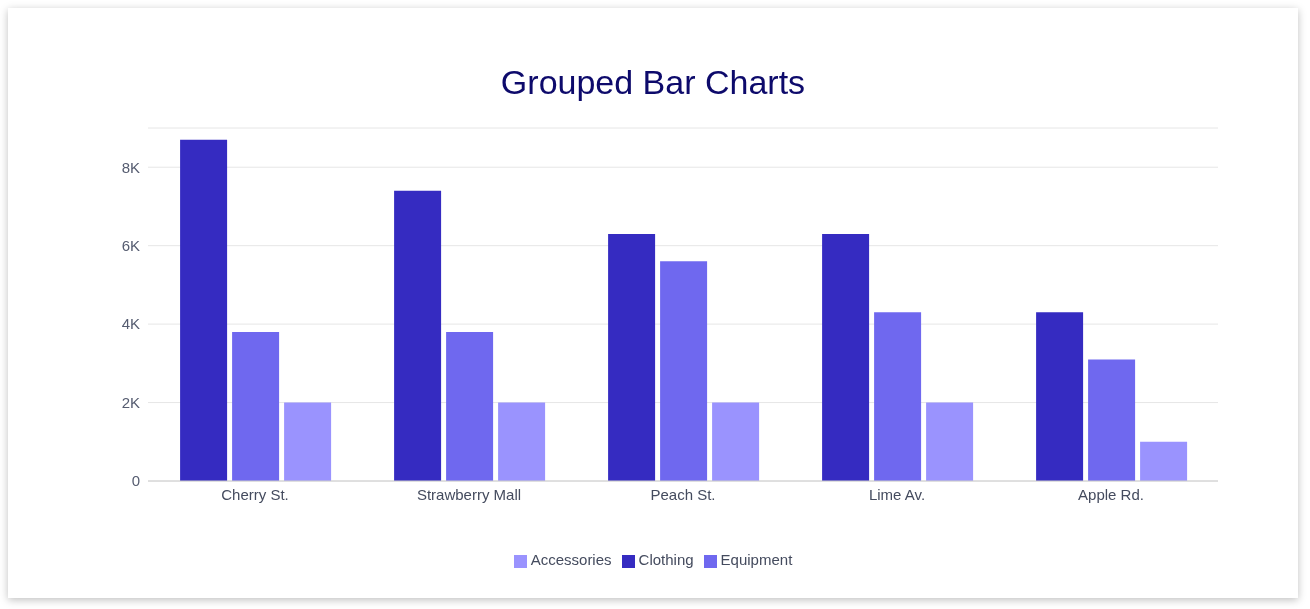 The image size is (1310, 609). What do you see at coordinates (897, 494) in the screenshot?
I see `x-tick-label: Lime Av.` at bounding box center [897, 494].